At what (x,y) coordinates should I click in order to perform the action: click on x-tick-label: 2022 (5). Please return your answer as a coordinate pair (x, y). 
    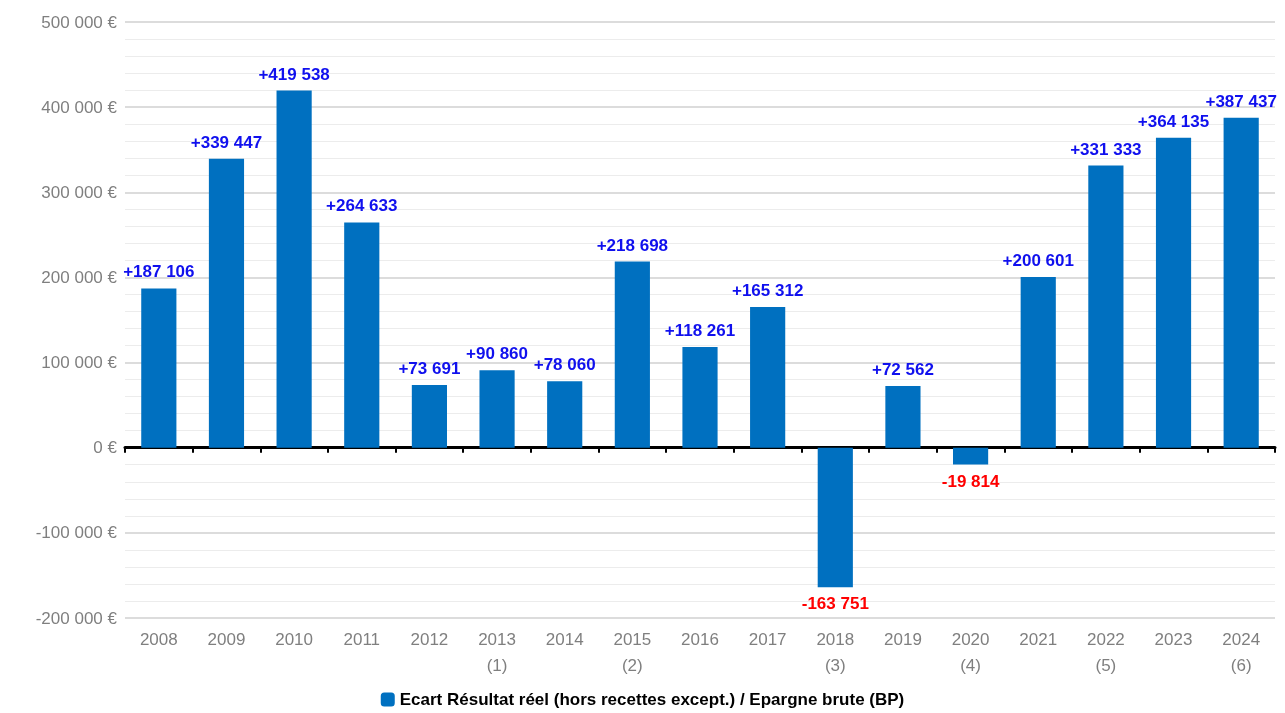
    Looking at the image, I should click on (1105, 652).